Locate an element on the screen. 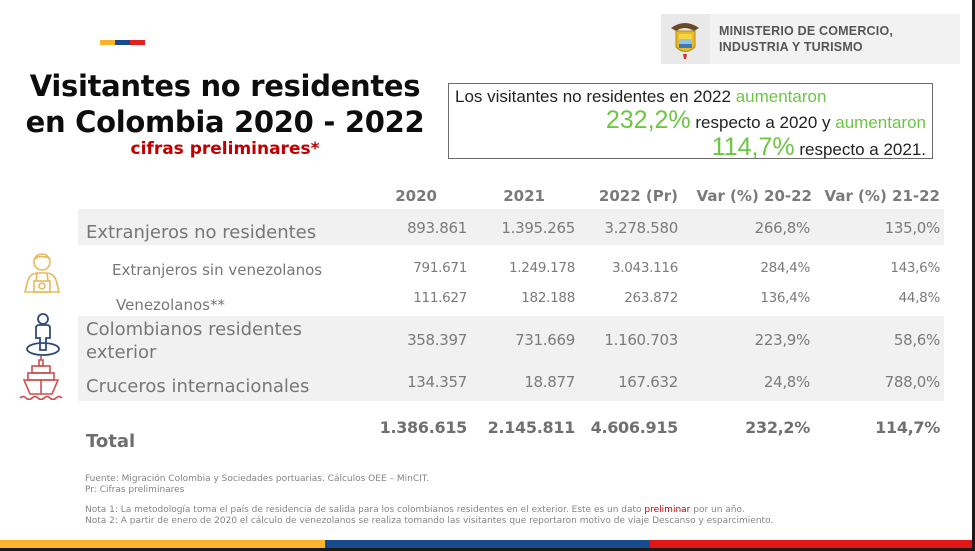 This screenshot has height=551, width=975. cell: 182.188 is located at coordinates (548, 298).